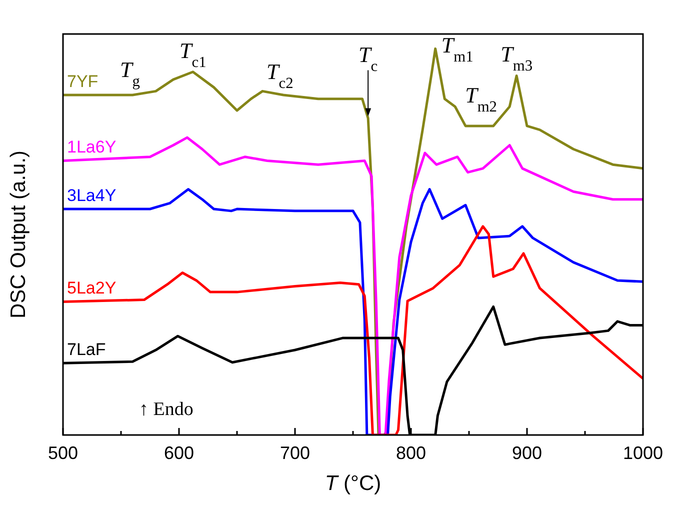 Image resolution: width=675 pixels, height=508 pixels. I want to click on annotation: T$_{m2}$, so click(481, 99).